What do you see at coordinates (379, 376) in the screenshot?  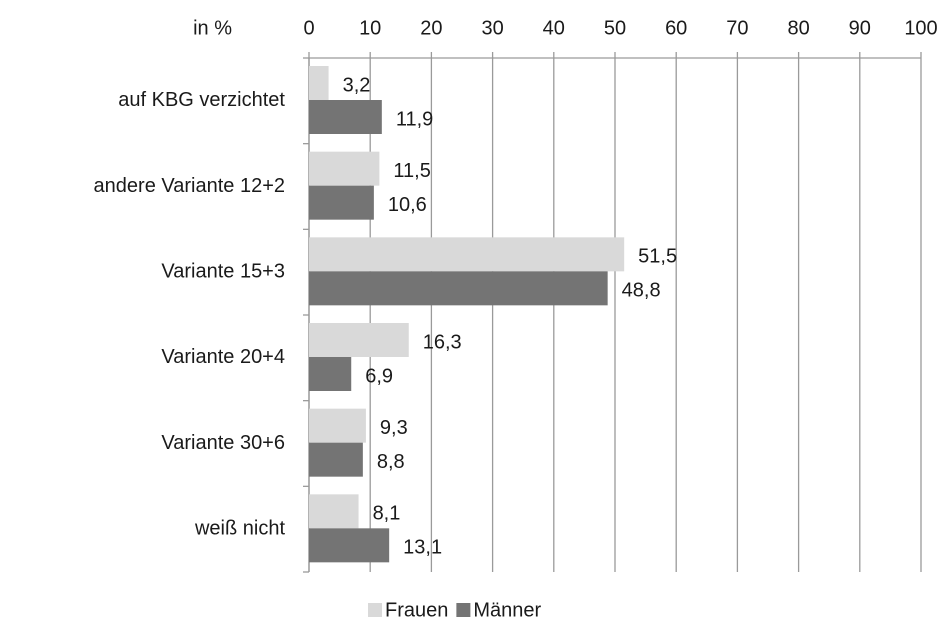 I see `value-label: 6,9` at bounding box center [379, 376].